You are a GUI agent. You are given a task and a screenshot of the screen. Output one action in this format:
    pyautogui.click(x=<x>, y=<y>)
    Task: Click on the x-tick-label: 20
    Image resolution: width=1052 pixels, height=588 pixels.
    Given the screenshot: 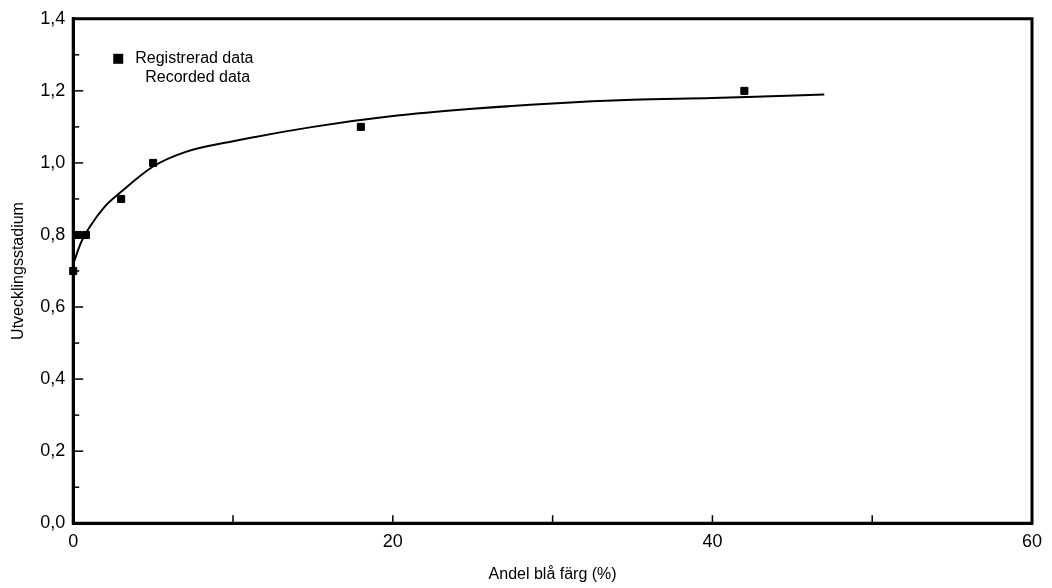 What is the action you would take?
    pyautogui.click(x=392, y=540)
    